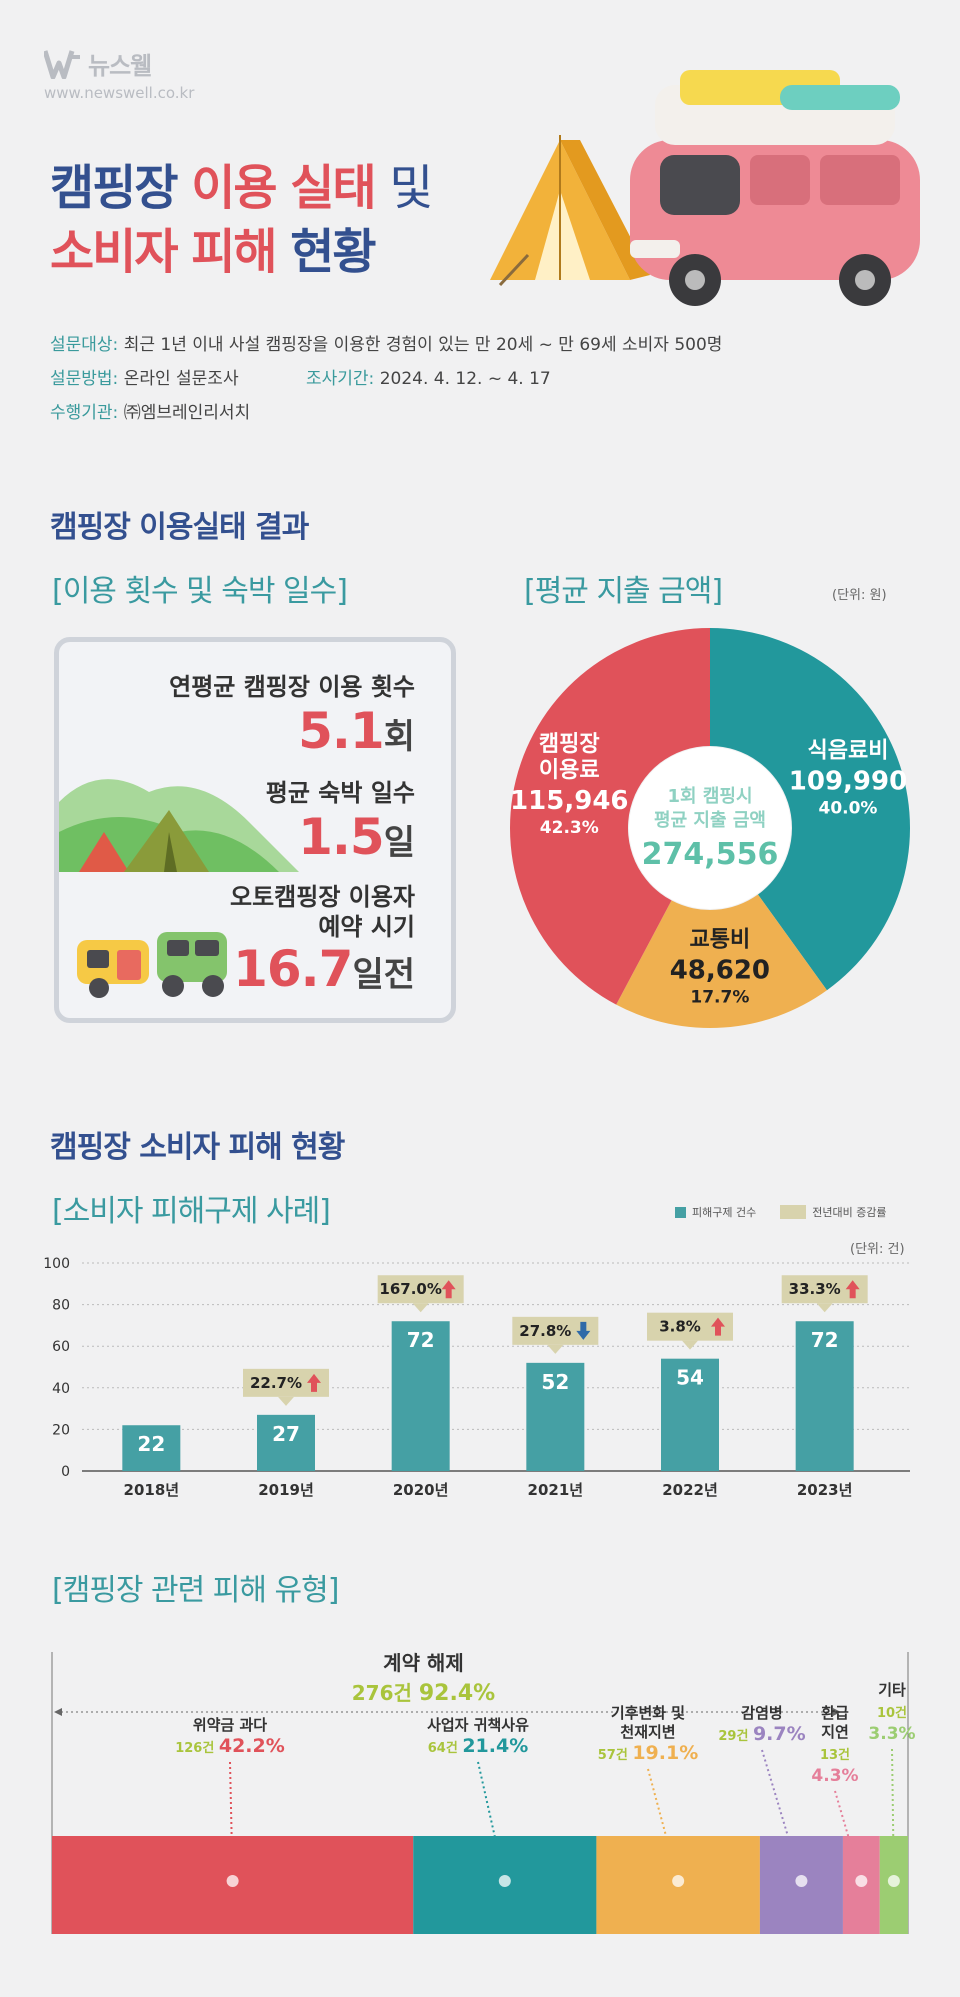 This screenshot has width=960, height=1997. What do you see at coordinates (200, 591) in the screenshot?
I see `usage-subheading: [이용 횟수 및 숙박 일수]` at bounding box center [200, 591].